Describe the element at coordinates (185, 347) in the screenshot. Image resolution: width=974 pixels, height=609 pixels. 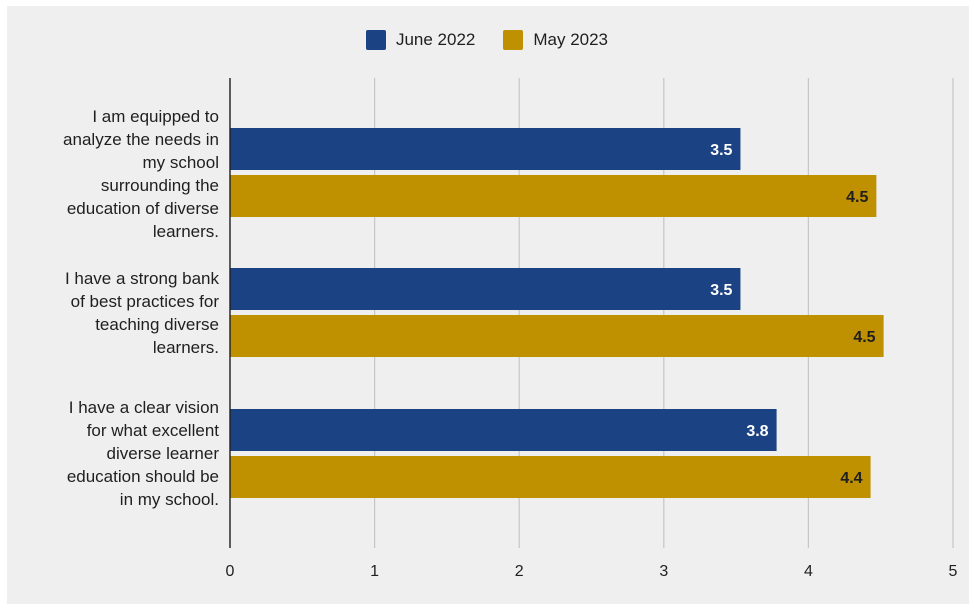
I see `category-label-2-line: learners.` at that location.